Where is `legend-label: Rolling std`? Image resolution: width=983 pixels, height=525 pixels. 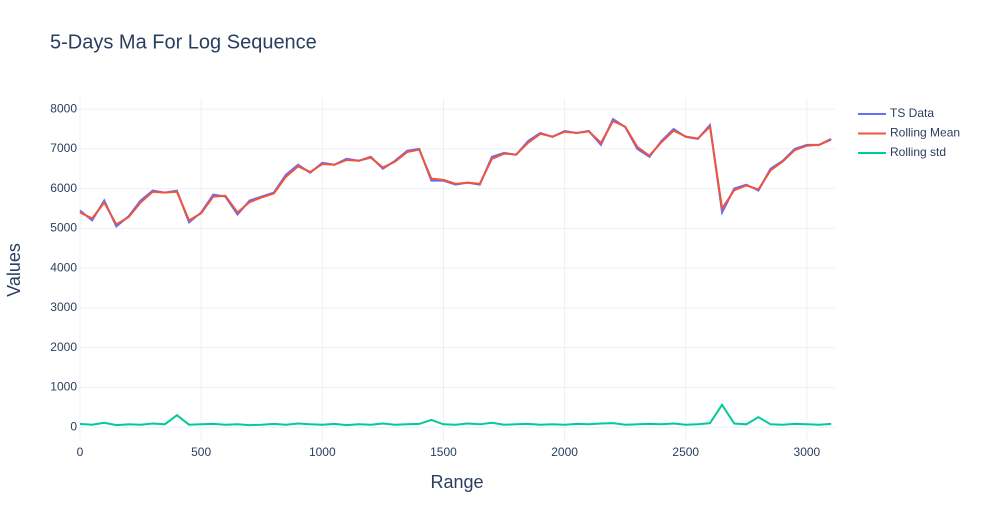 legend-label: Rolling std is located at coordinates (918, 152).